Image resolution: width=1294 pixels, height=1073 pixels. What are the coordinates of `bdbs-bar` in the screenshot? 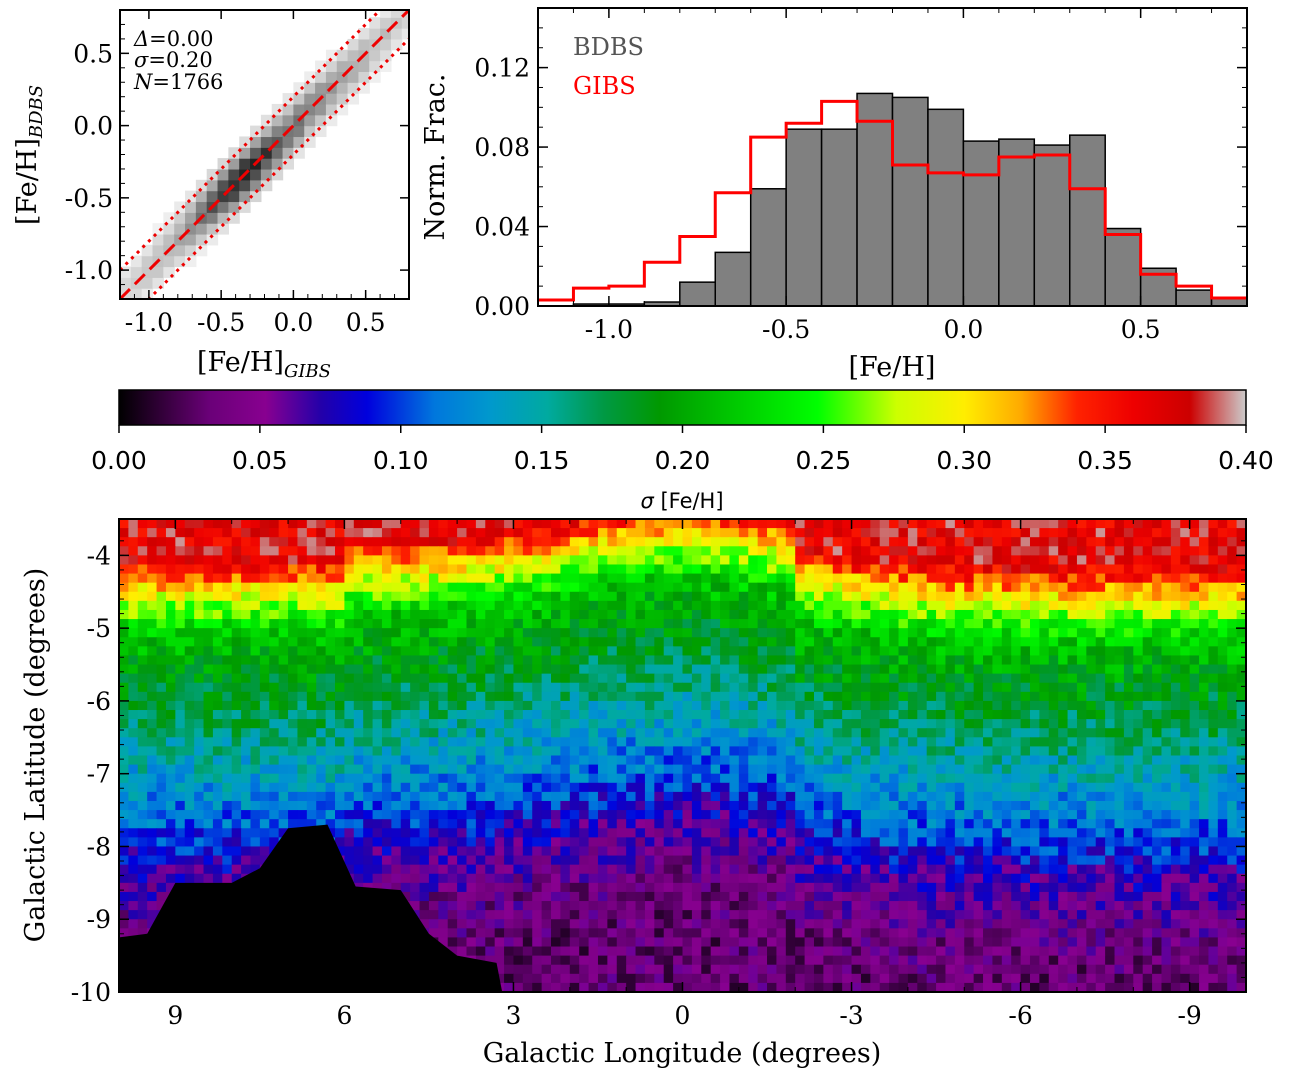 It's located at (804, 217).